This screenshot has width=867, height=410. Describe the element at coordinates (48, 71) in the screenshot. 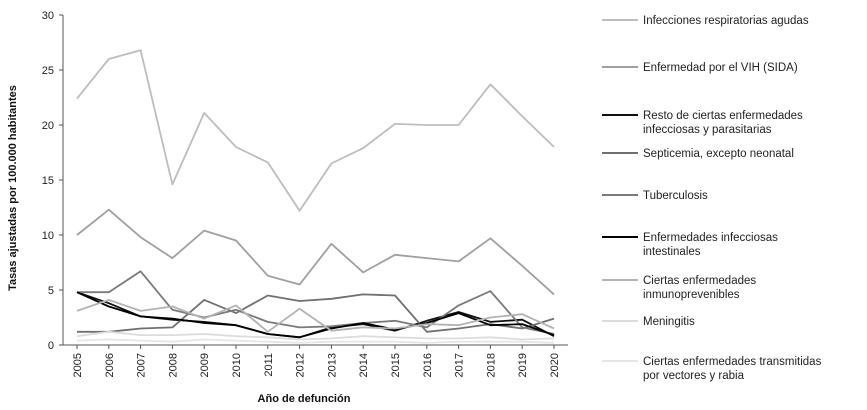

I see `y-tick-label: 25` at that location.